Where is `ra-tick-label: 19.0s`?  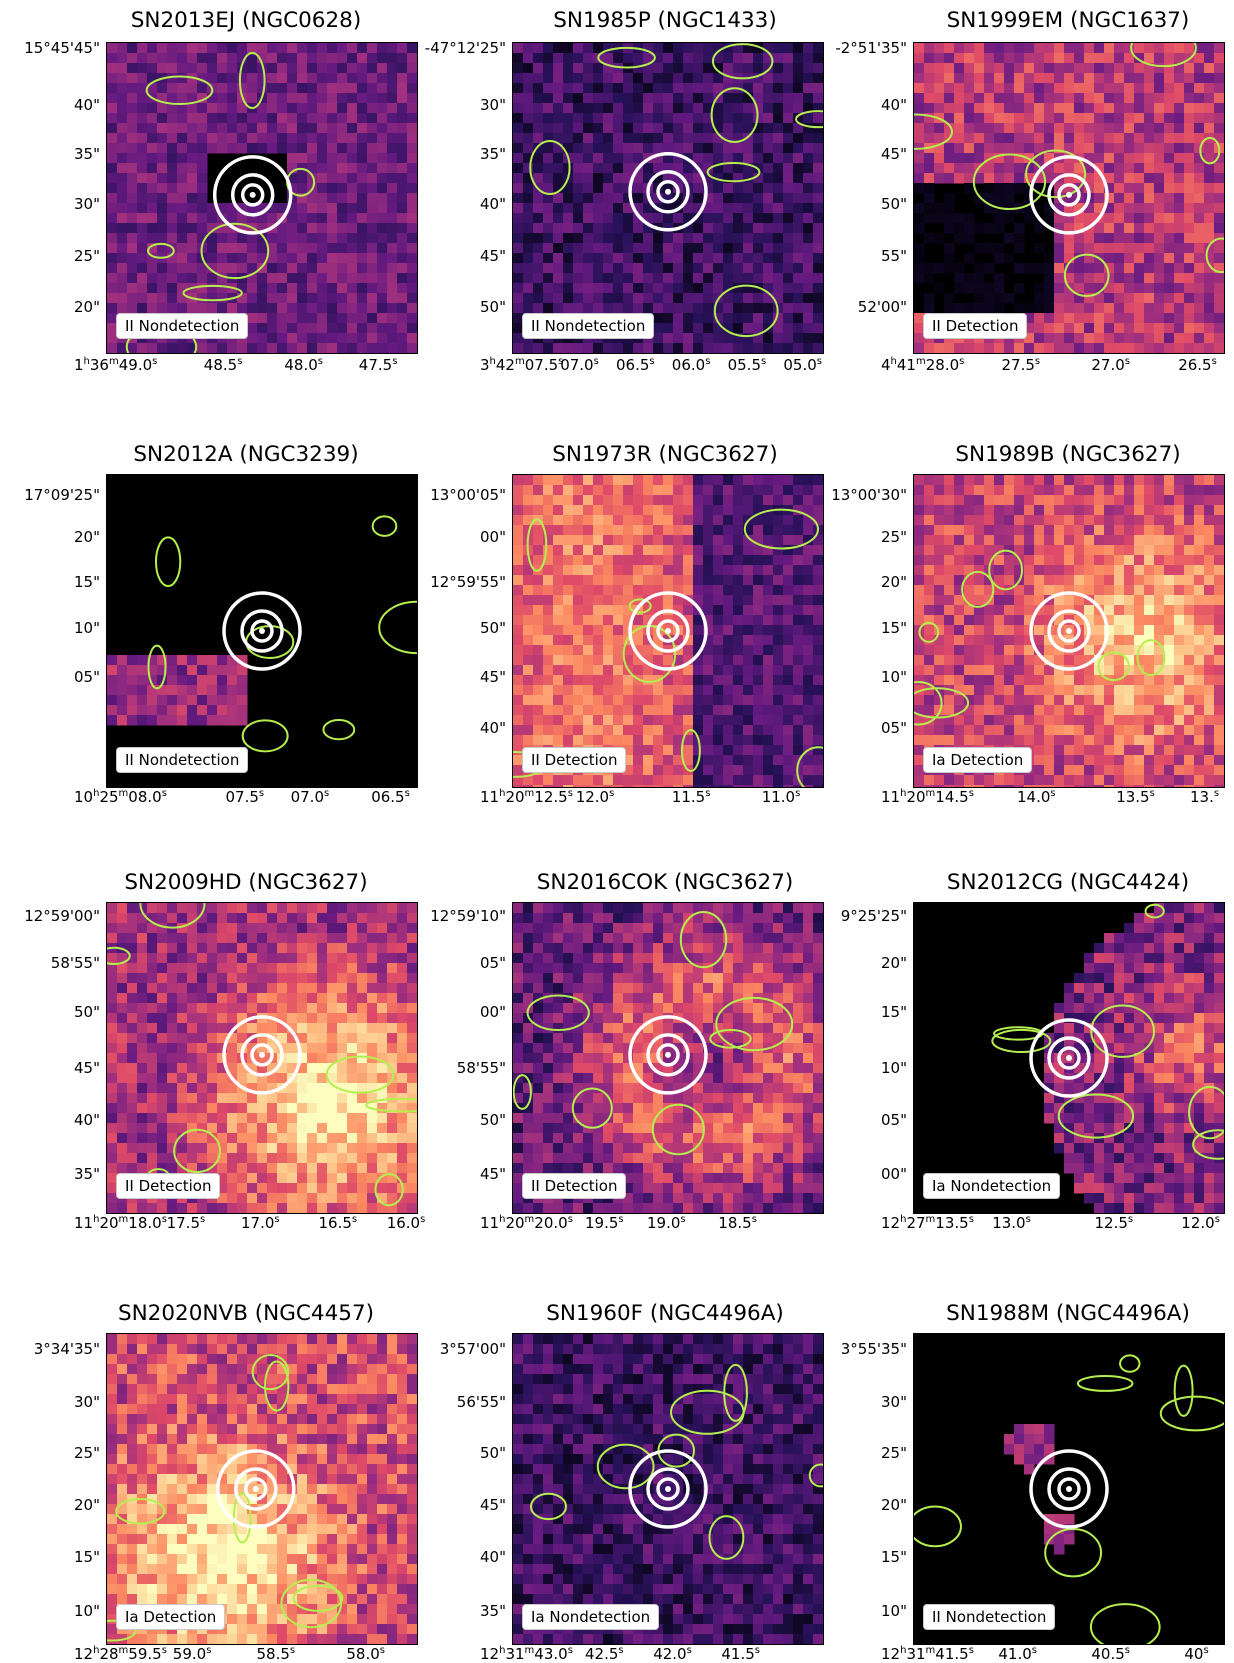
ra-tick-label: 19.0s is located at coordinates (666, 1223).